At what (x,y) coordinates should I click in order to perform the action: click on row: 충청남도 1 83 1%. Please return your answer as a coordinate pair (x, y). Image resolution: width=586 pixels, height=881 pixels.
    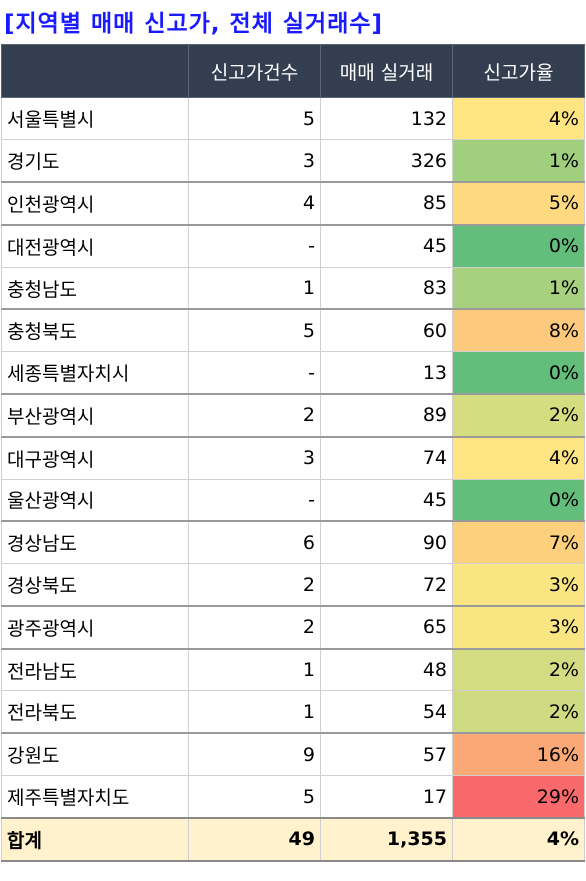
    Looking at the image, I should click on (293, 288).